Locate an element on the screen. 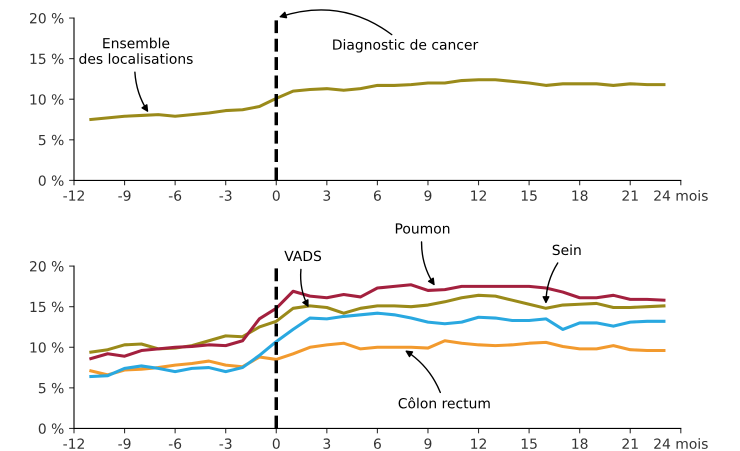 The image size is (740, 451). annotation: Côlon rectum is located at coordinates (444, 402).